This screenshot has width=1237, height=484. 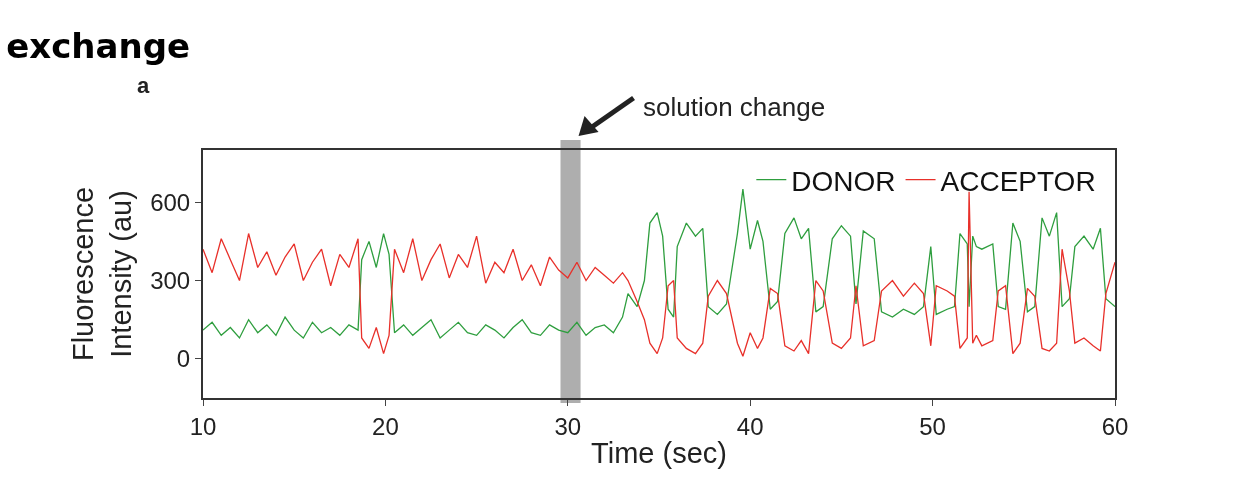 What do you see at coordinates (568, 426) in the screenshot?
I see `x-tick-label: 30` at bounding box center [568, 426].